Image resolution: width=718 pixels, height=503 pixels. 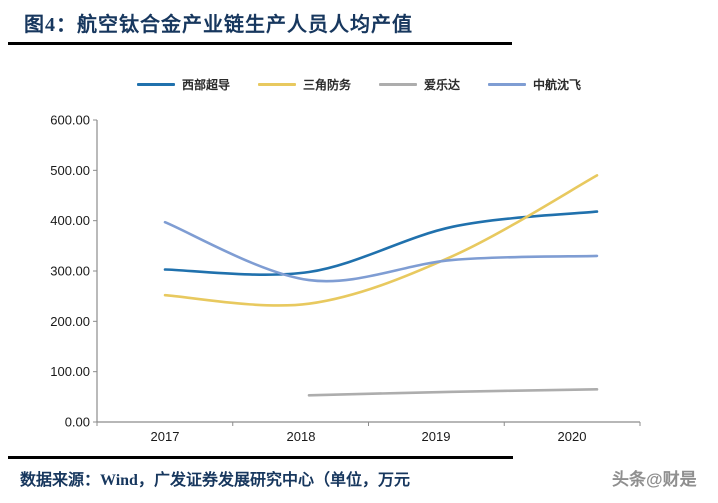 I want to click on toutiao-watermark: 头条@财是, so click(x=654, y=479).